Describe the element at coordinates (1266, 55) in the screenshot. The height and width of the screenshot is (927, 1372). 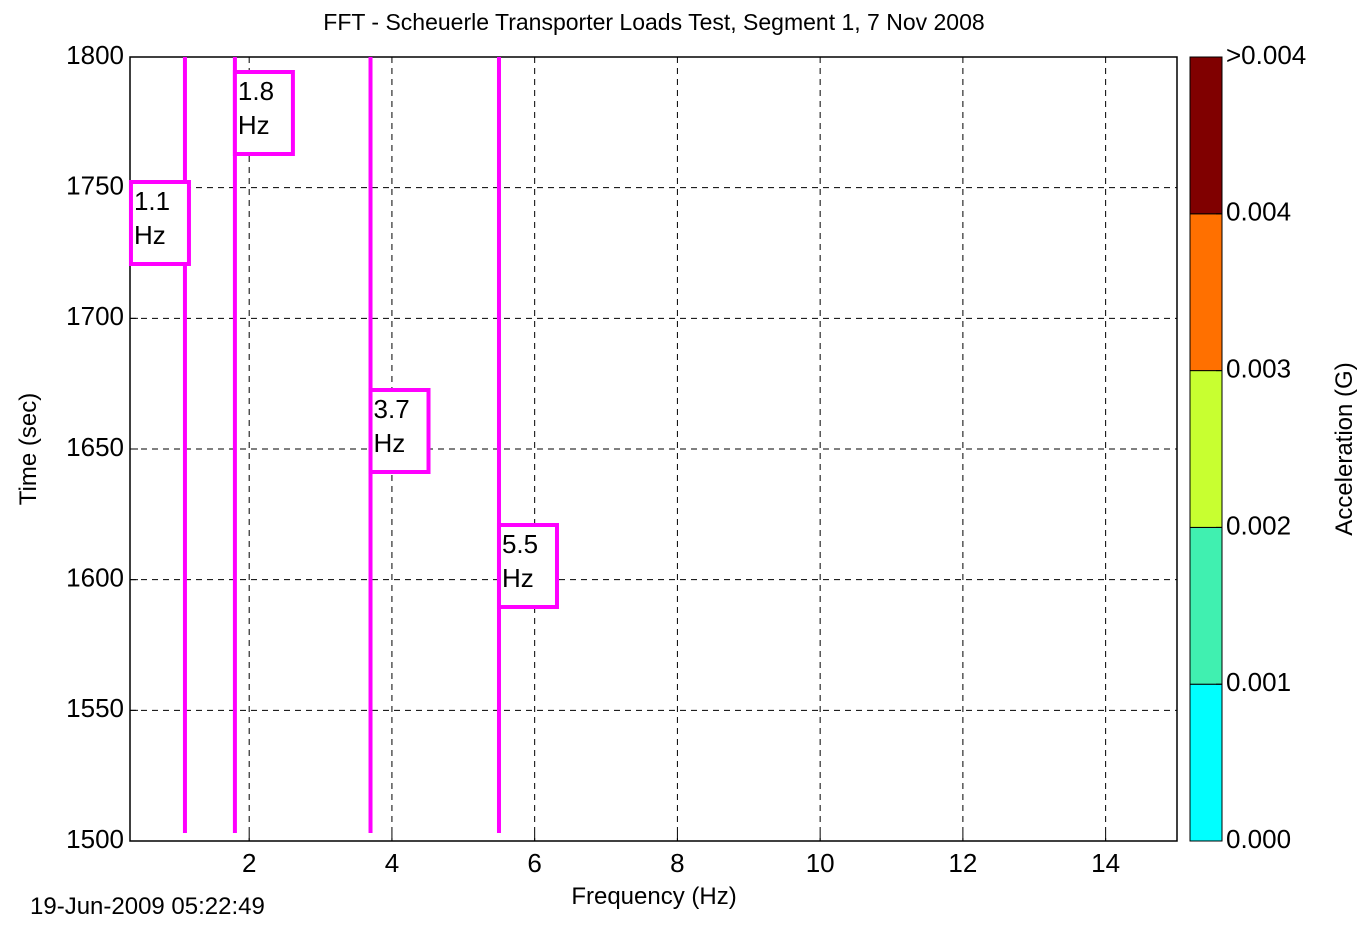
I see `colorbar-tick-label: >0.004` at that location.